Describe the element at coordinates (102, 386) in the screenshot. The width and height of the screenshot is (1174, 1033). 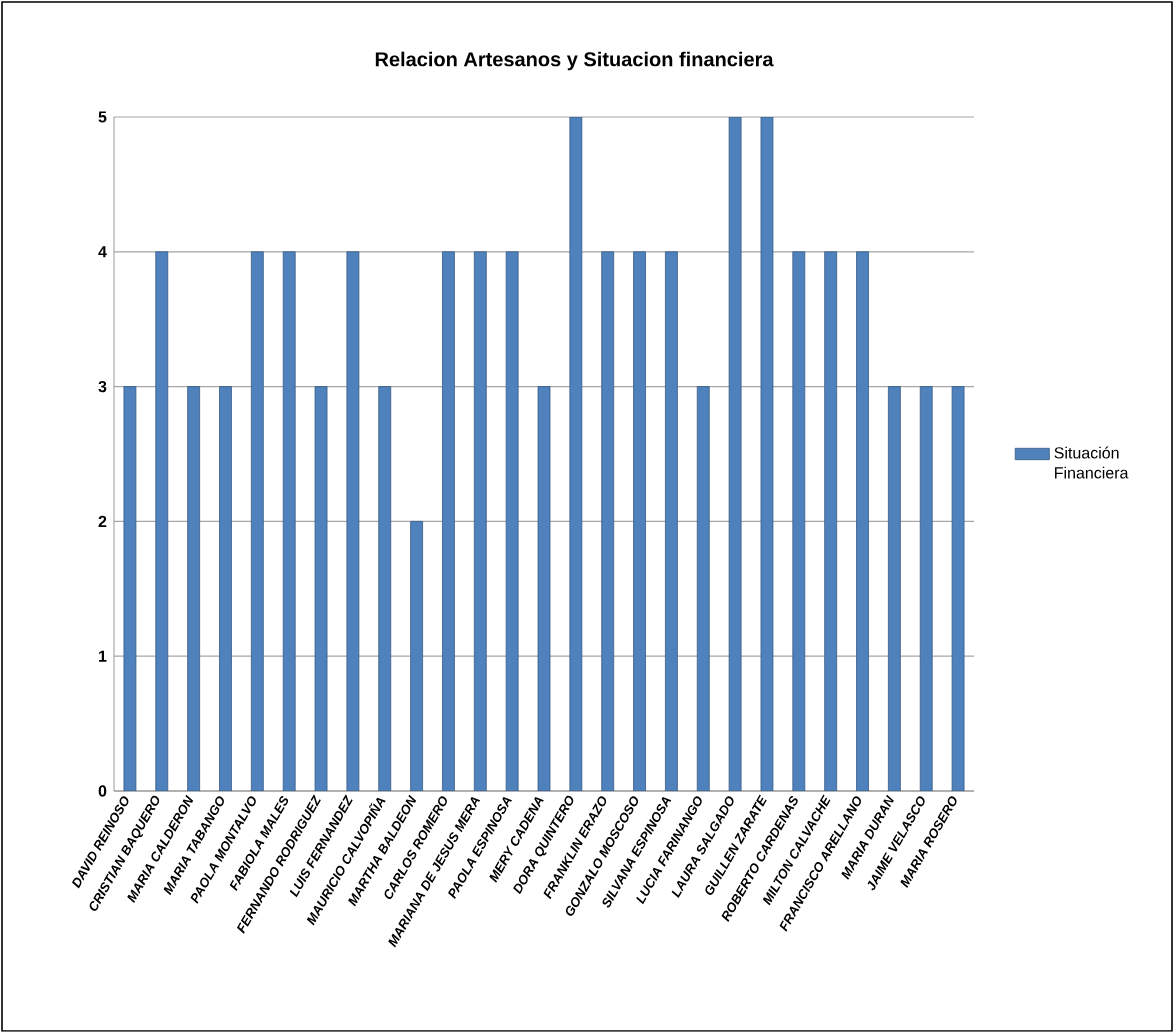
I see `y-tick-label: 3` at that location.